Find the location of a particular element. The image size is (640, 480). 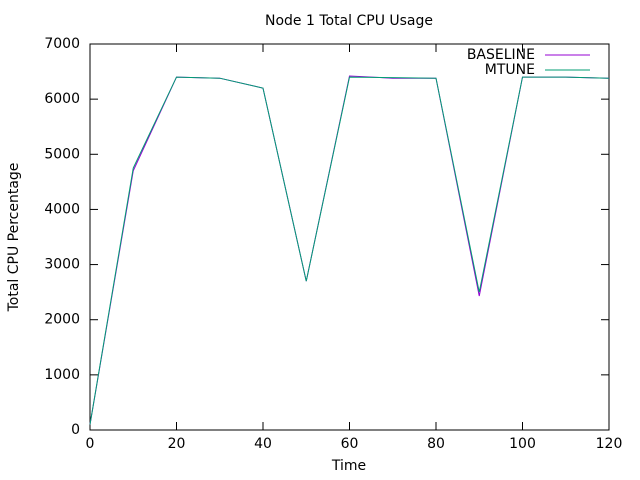

y-tick-label: 5000 is located at coordinates (62, 154).